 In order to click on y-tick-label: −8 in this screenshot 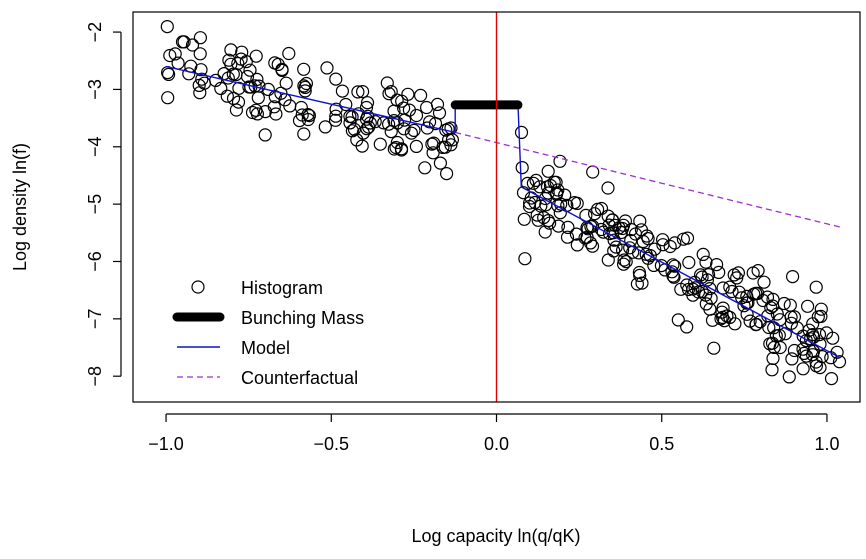, I will do `click(95, 376)`.